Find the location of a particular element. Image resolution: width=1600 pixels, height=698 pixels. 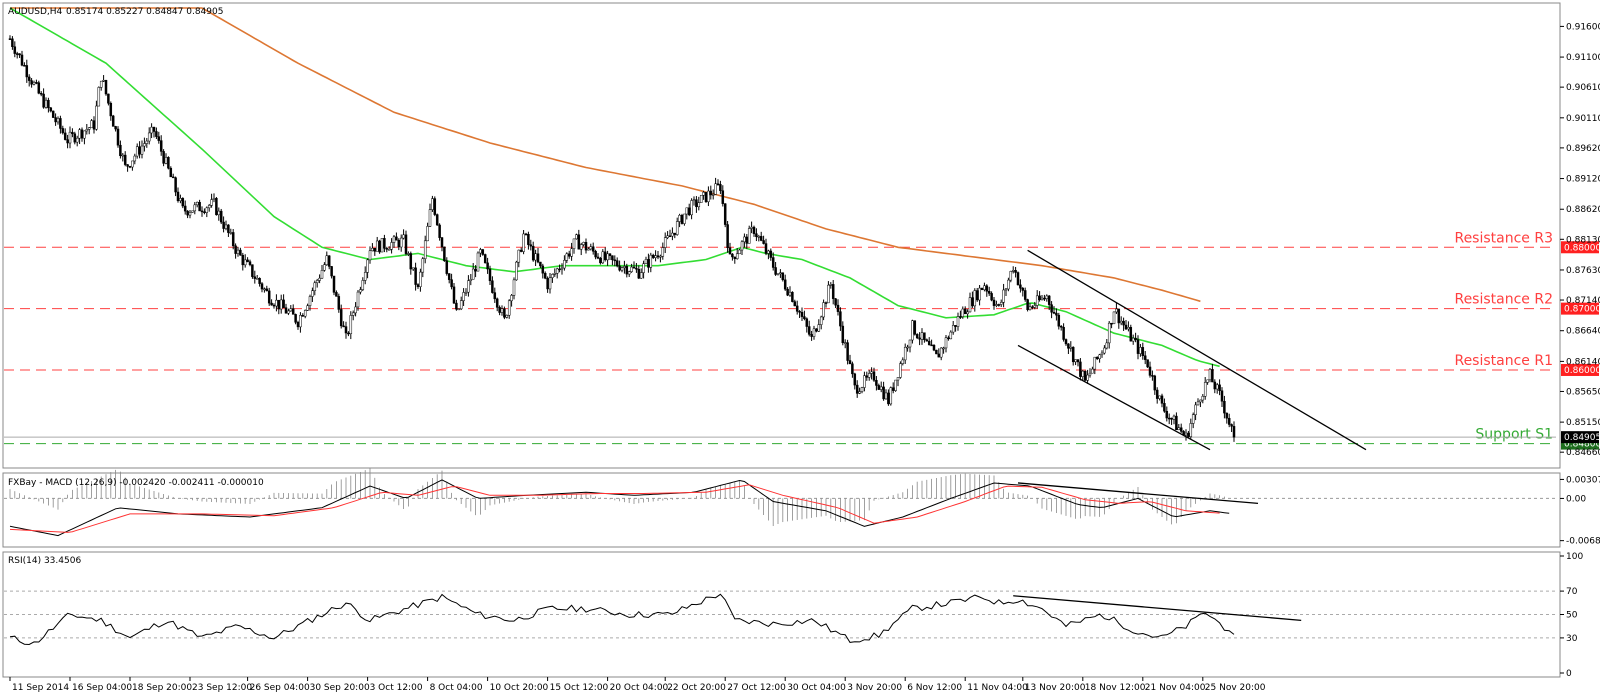

time-tick-label: 22 Oct 20:00 is located at coordinates (696, 688).